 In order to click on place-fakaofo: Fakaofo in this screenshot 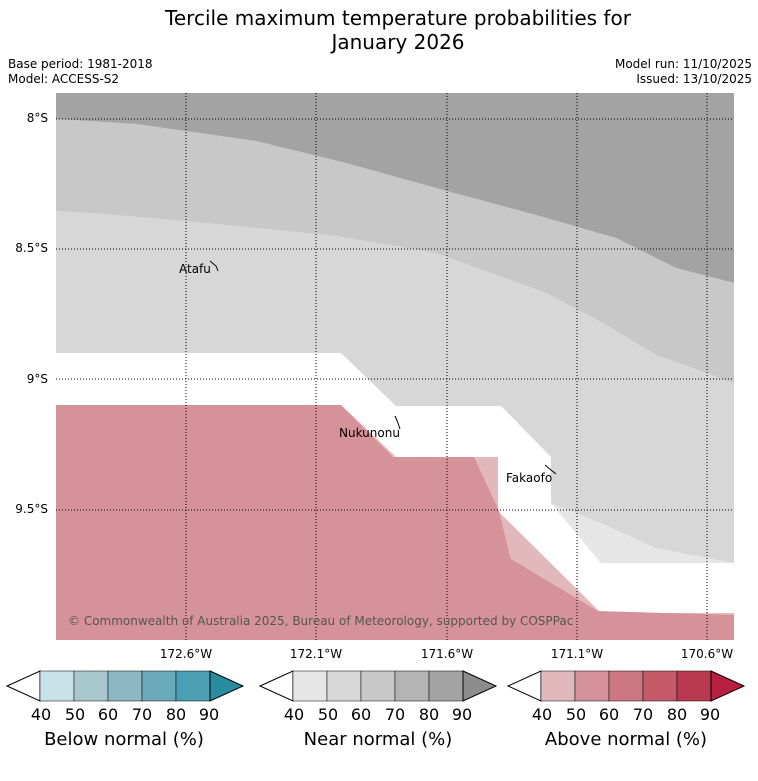, I will do `click(529, 478)`.